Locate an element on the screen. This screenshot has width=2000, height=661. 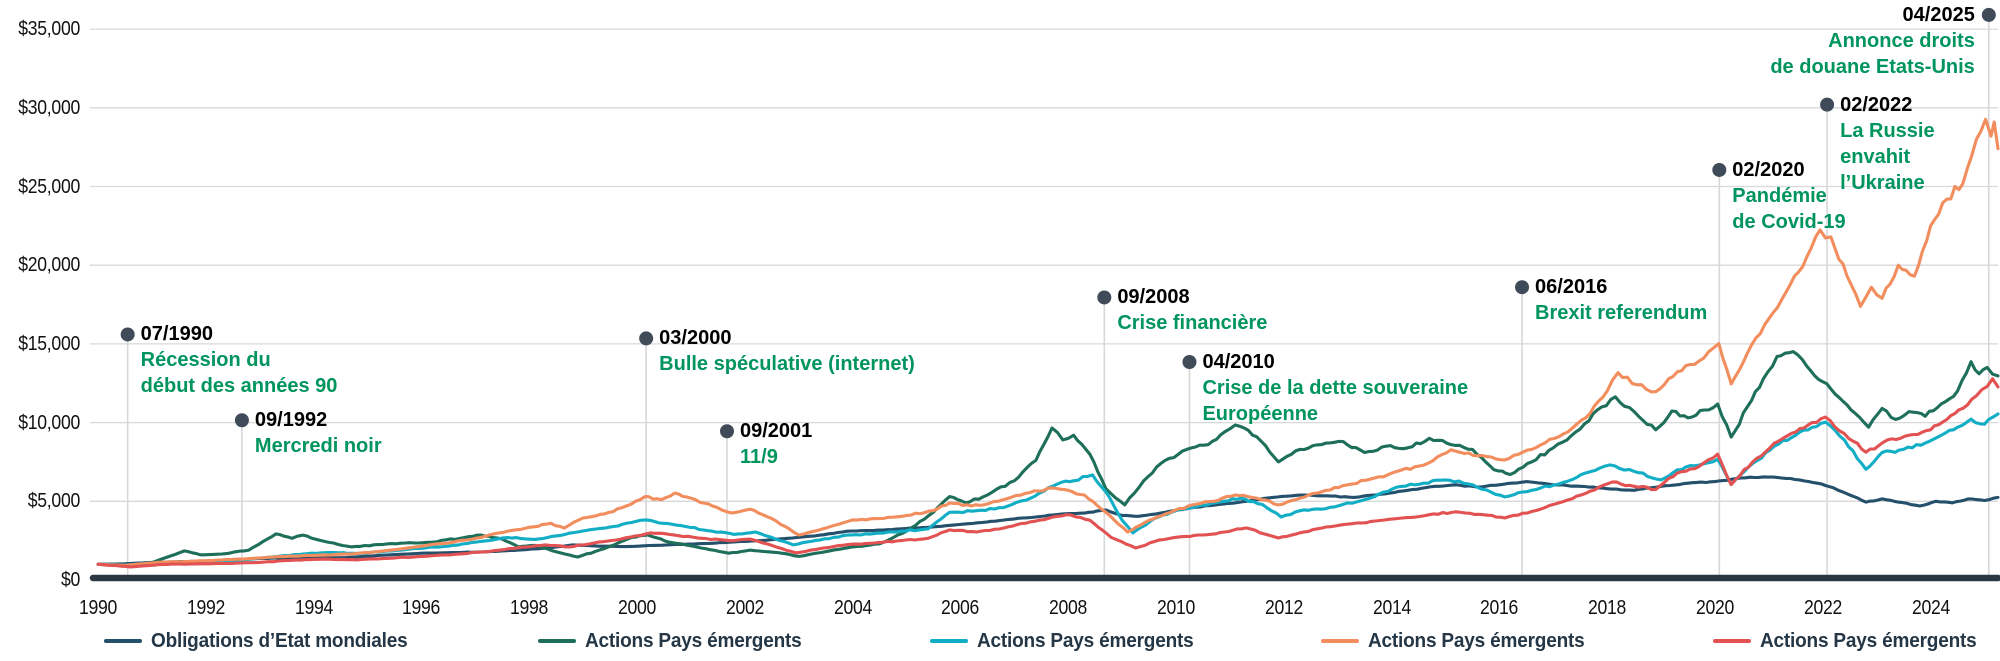
event-date: 04/2010 is located at coordinates (1238, 362).